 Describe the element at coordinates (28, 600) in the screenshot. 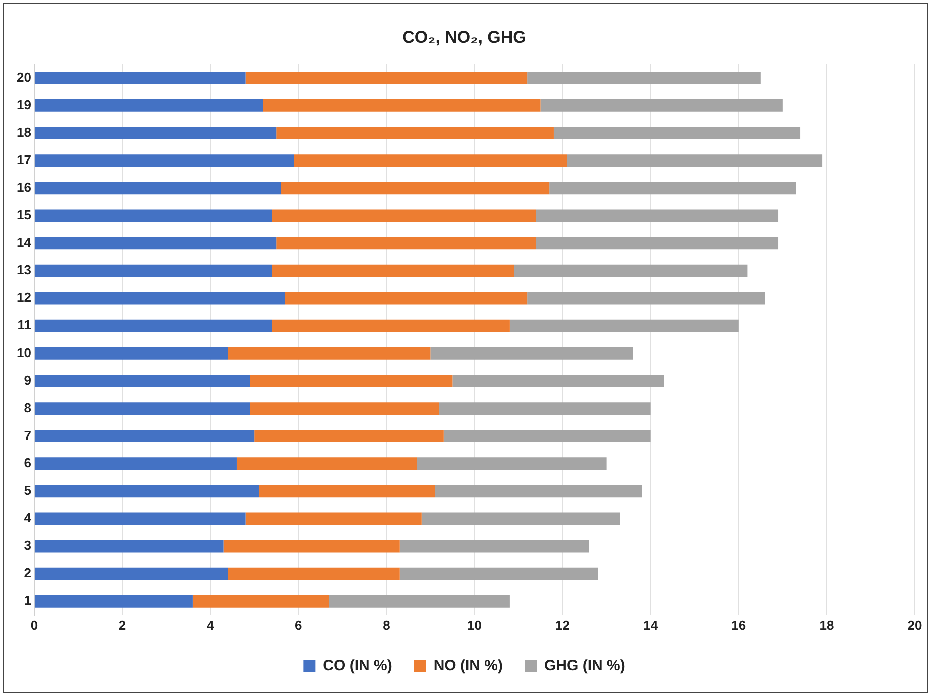

I see `y-tick-label: 1` at that location.